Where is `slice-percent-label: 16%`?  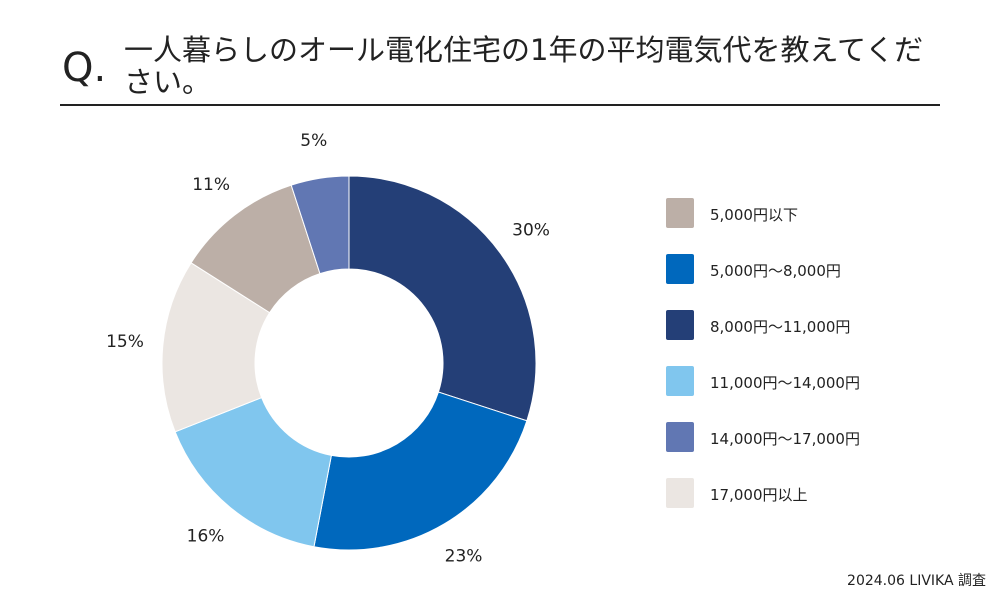
slice-percent-label: 16% is located at coordinates (206, 536).